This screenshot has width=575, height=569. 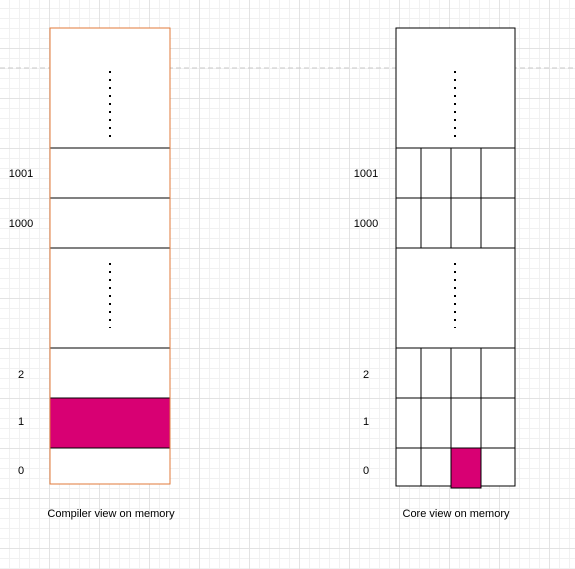 What do you see at coordinates (21, 174) in the screenshot?
I see `compiler-label-1001: 1001` at bounding box center [21, 174].